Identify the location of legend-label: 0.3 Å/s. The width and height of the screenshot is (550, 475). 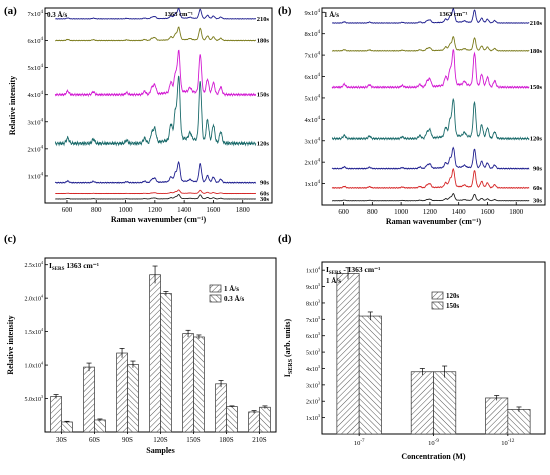
(234, 299).